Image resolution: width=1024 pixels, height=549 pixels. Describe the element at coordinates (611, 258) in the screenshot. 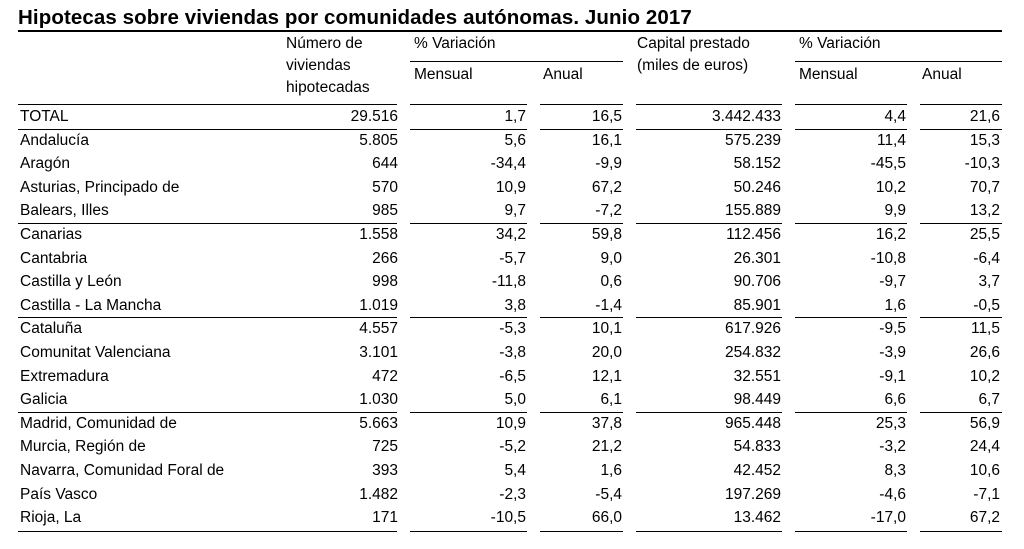

I see `cell-var-anual: 9,0` at that location.